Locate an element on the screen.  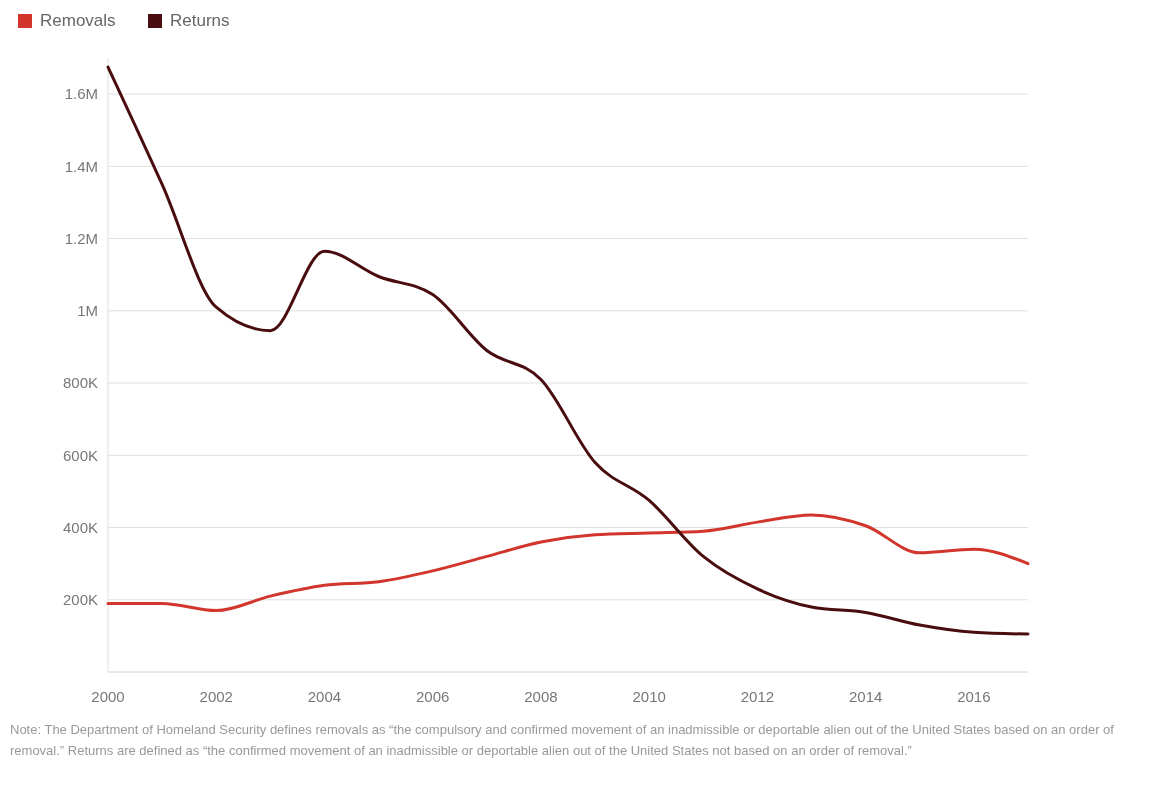
y-tick-label: 600K is located at coordinates (80, 455).